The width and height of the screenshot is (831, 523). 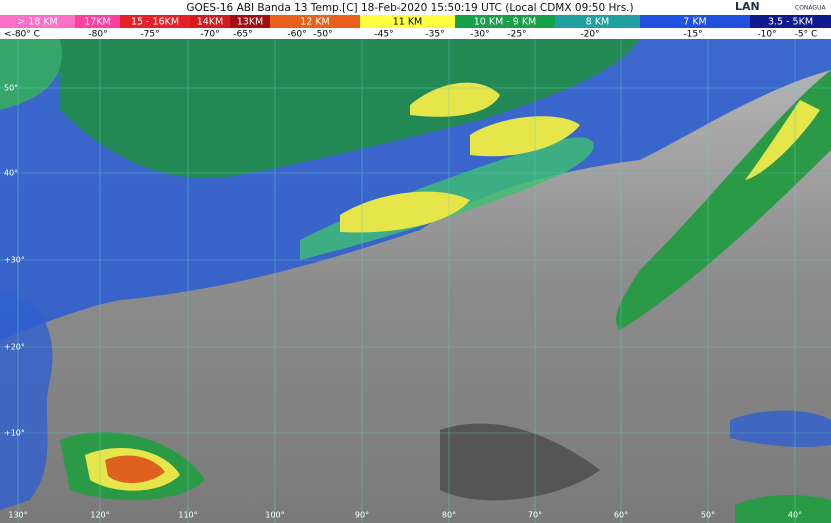 What do you see at coordinates (11, 88) in the screenshot?
I see `latitude-label: 50°` at bounding box center [11, 88].